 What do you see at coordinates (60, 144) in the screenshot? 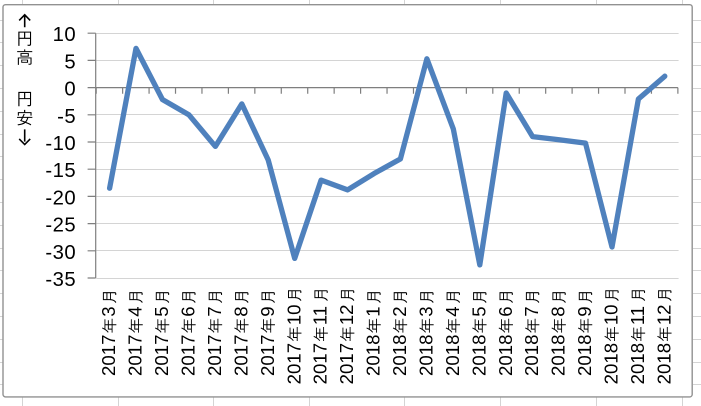
I see `svg-text: -10` at bounding box center [60, 144].